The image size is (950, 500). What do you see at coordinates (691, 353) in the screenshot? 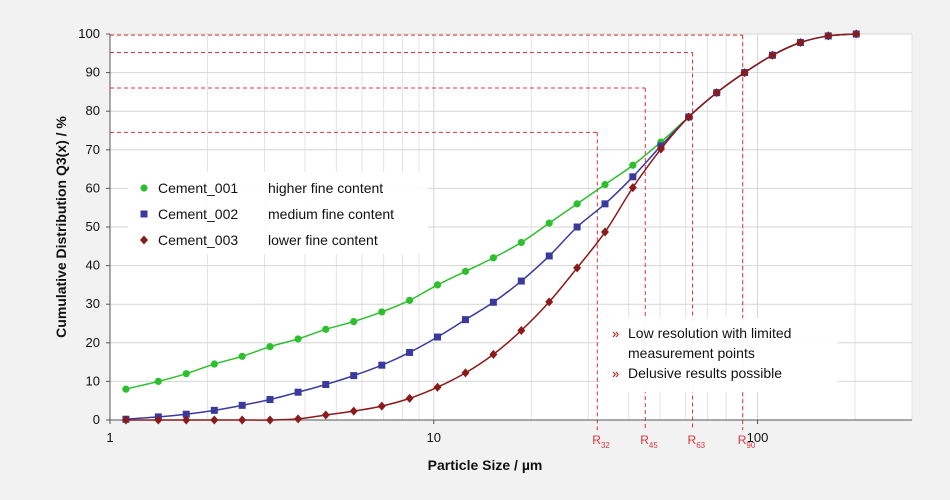
I see `annotation-text: measurement points` at bounding box center [691, 353].